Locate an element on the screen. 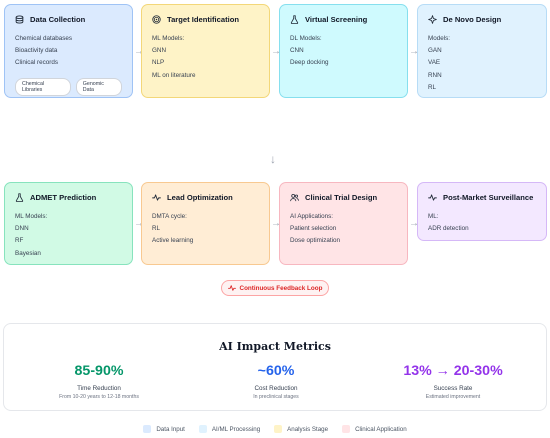 The image size is (550, 438). target-icon is located at coordinates (156, 19).